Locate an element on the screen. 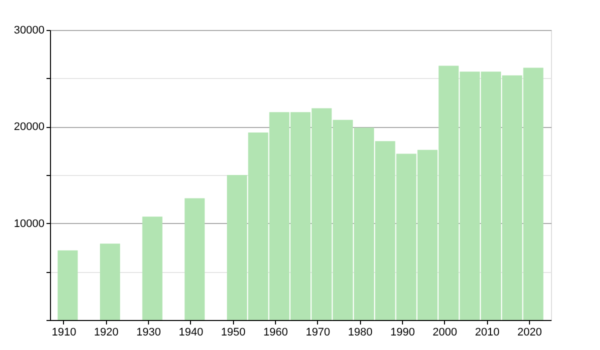 The height and width of the screenshot is (350, 600). x-tick-label: 1920 is located at coordinates (106, 332).